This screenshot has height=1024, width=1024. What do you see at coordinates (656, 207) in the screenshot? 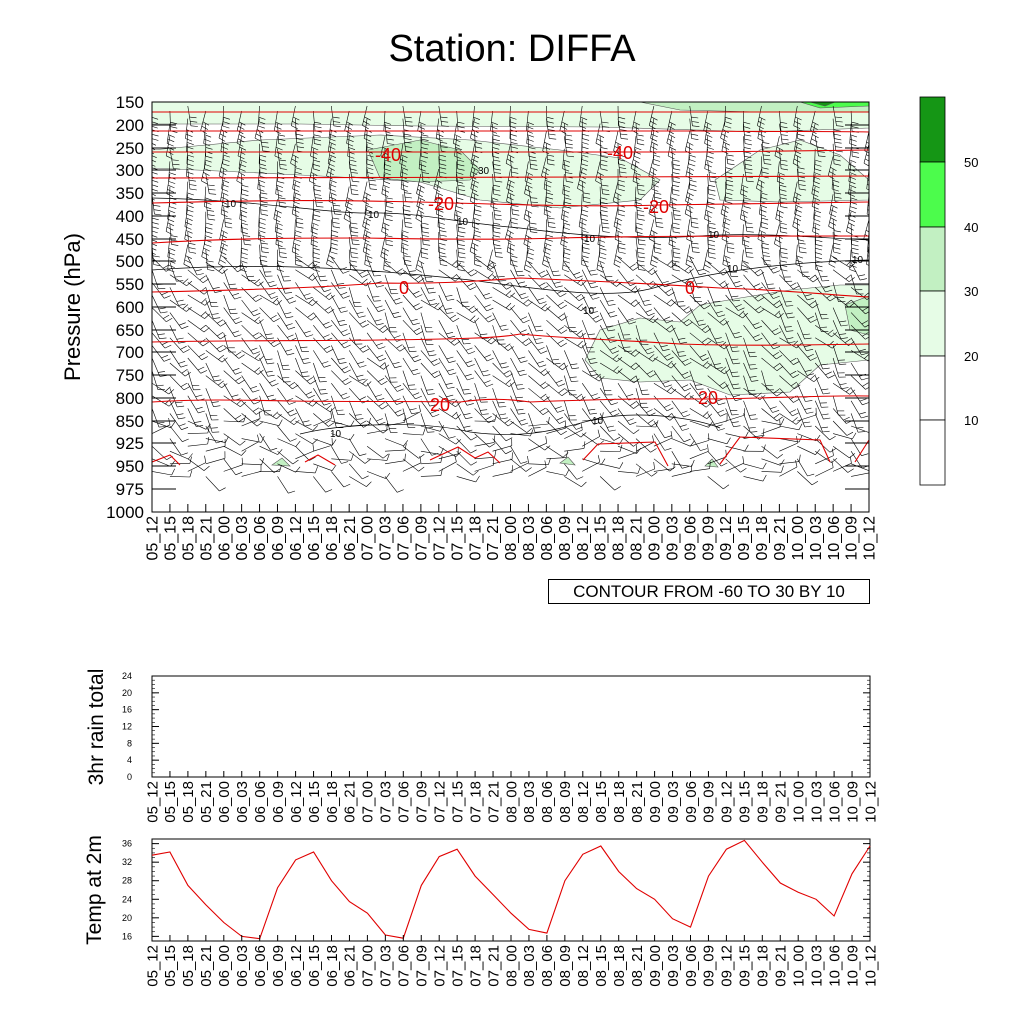
I see `temp-label: -20` at bounding box center [656, 207].